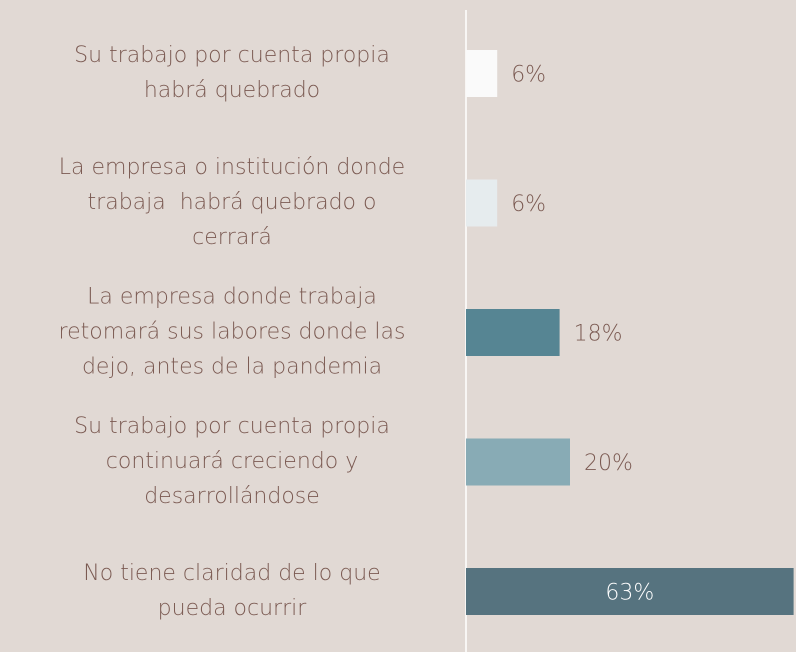 This screenshot has width=796, height=652. I want to click on category-label: habrá quebrado, so click(232, 90).